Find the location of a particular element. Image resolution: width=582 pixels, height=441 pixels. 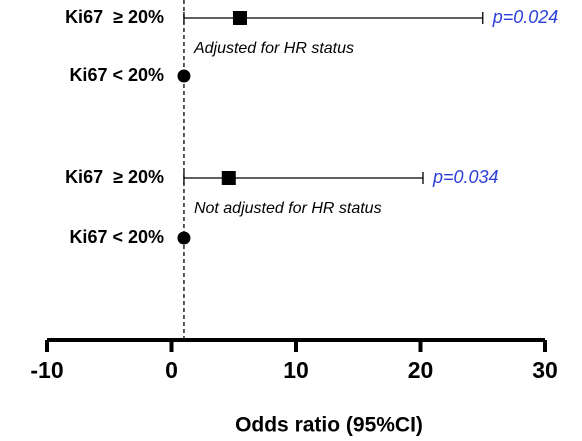

annotation: Not adjusted for HR status is located at coordinates (288, 208).